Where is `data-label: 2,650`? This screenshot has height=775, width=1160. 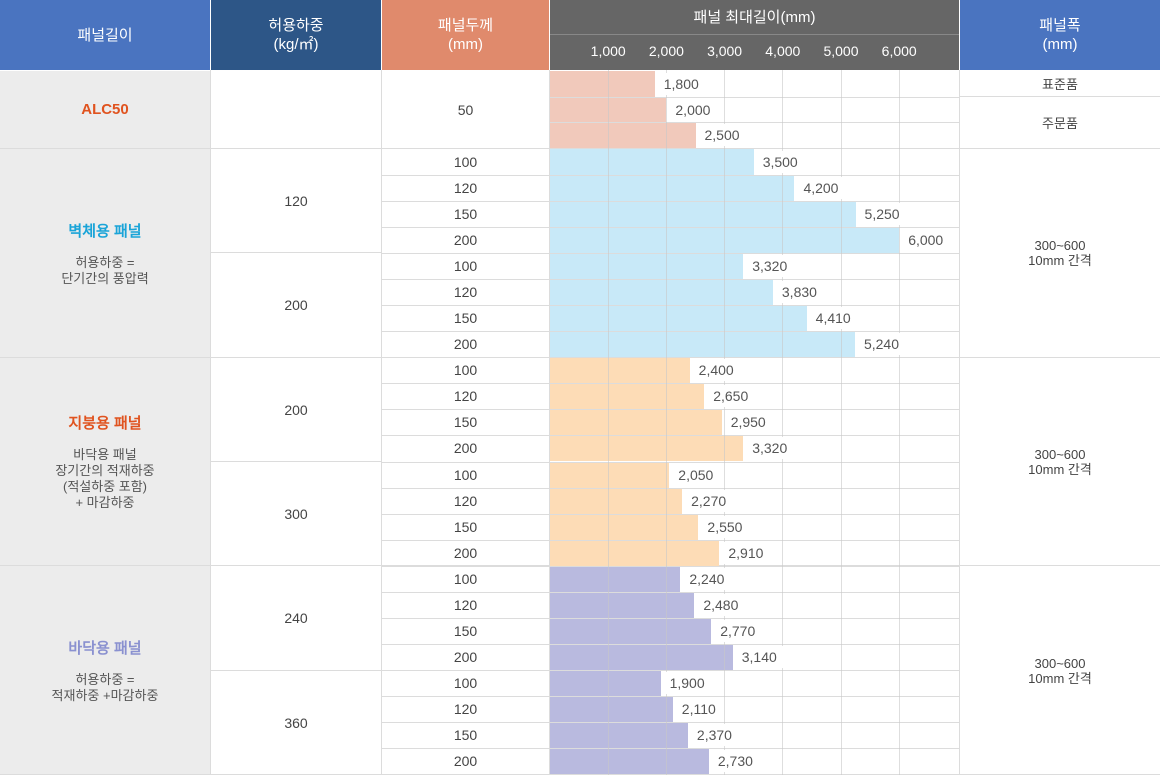 data-label: 2,650 is located at coordinates (731, 396).